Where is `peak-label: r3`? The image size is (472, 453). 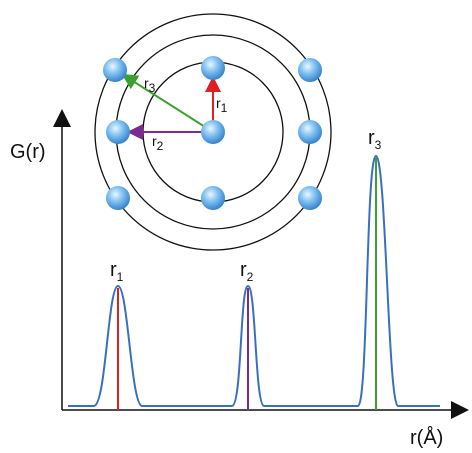
peak-label: r3 is located at coordinates (375, 139).